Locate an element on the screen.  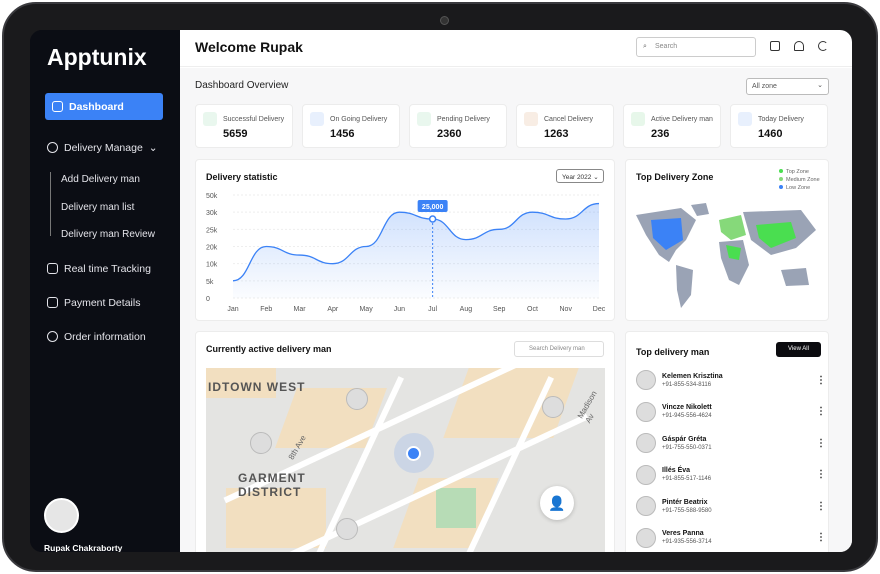
sub-item-delivery-man-list: Delivery man list is located at coordinates (98, 207).